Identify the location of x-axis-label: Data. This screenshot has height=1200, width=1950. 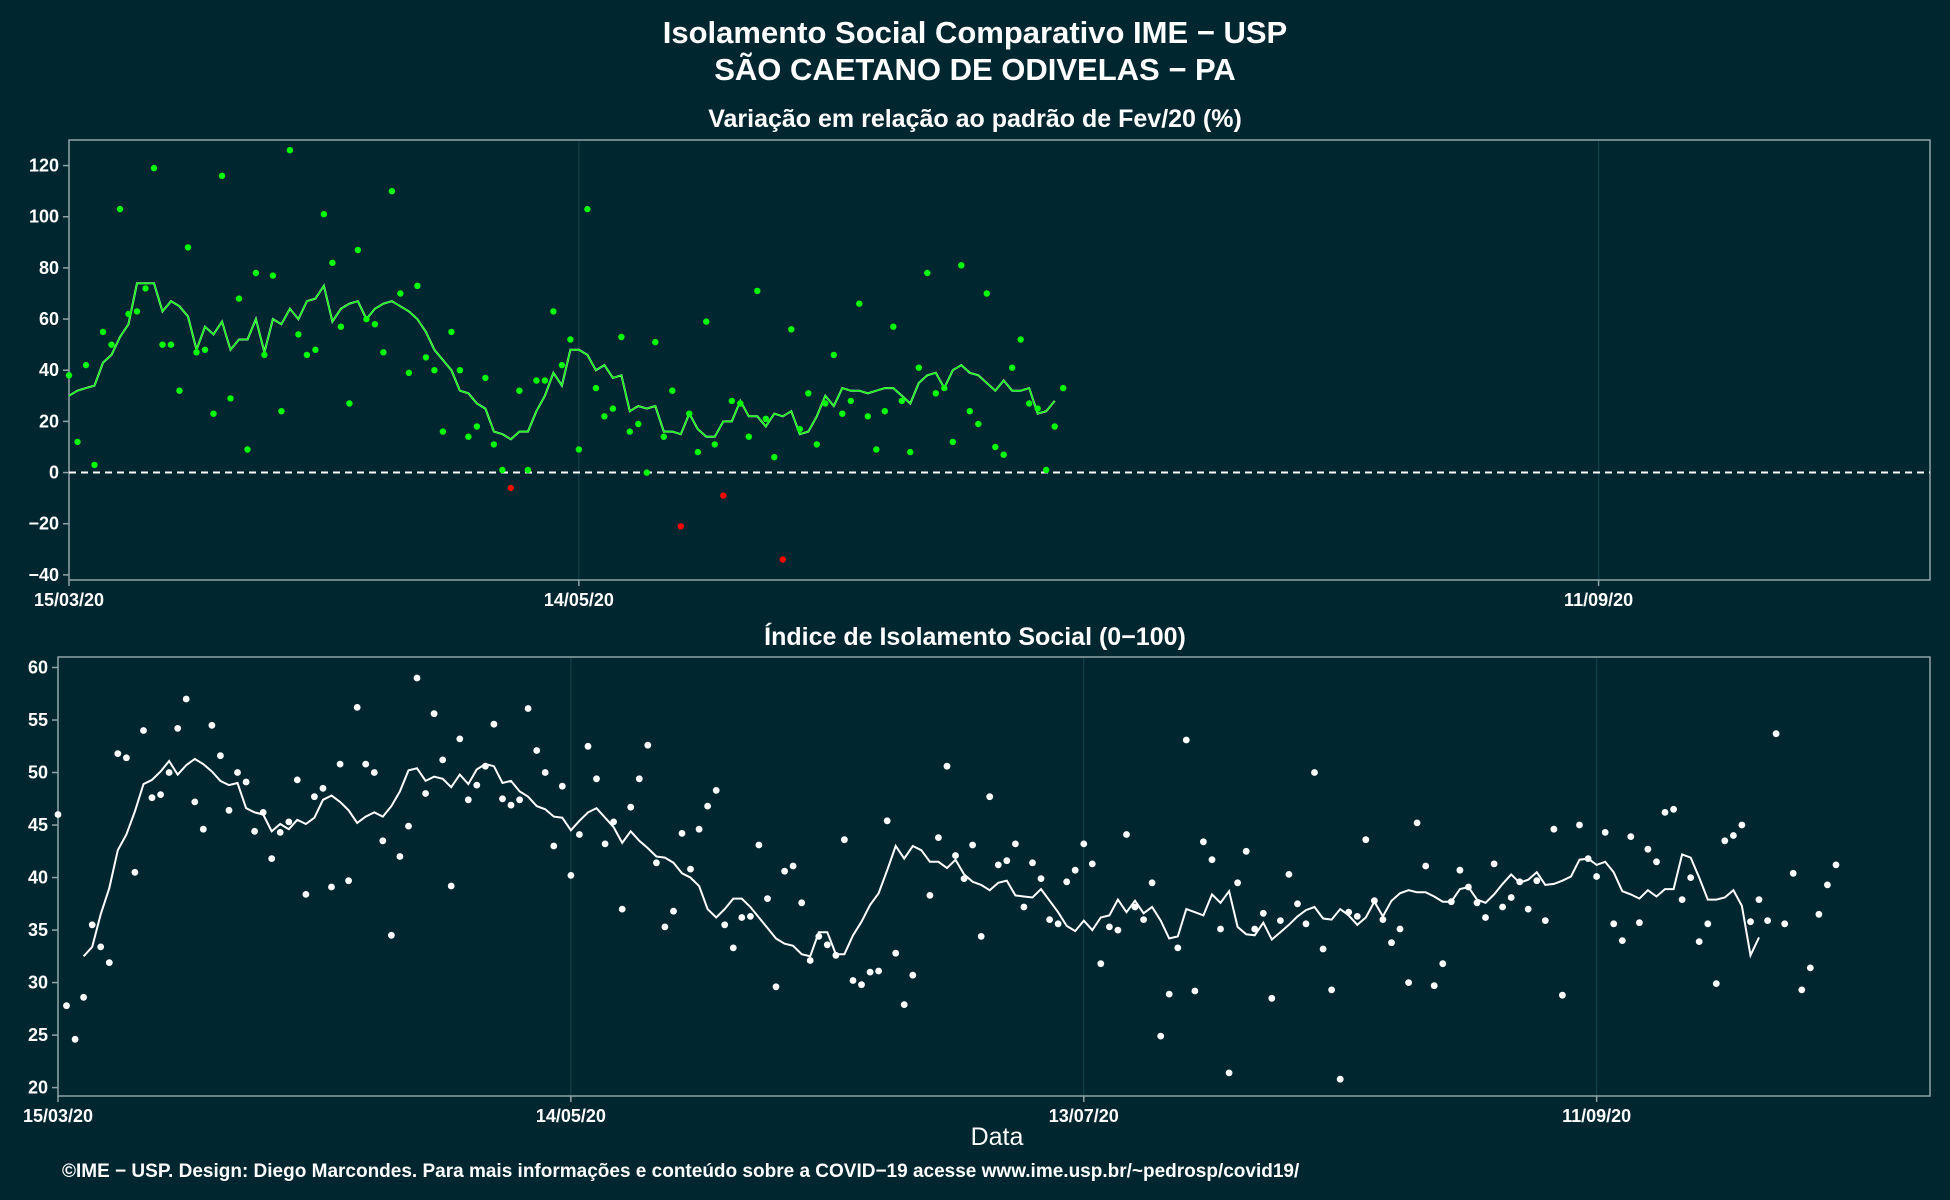
(997, 1137).